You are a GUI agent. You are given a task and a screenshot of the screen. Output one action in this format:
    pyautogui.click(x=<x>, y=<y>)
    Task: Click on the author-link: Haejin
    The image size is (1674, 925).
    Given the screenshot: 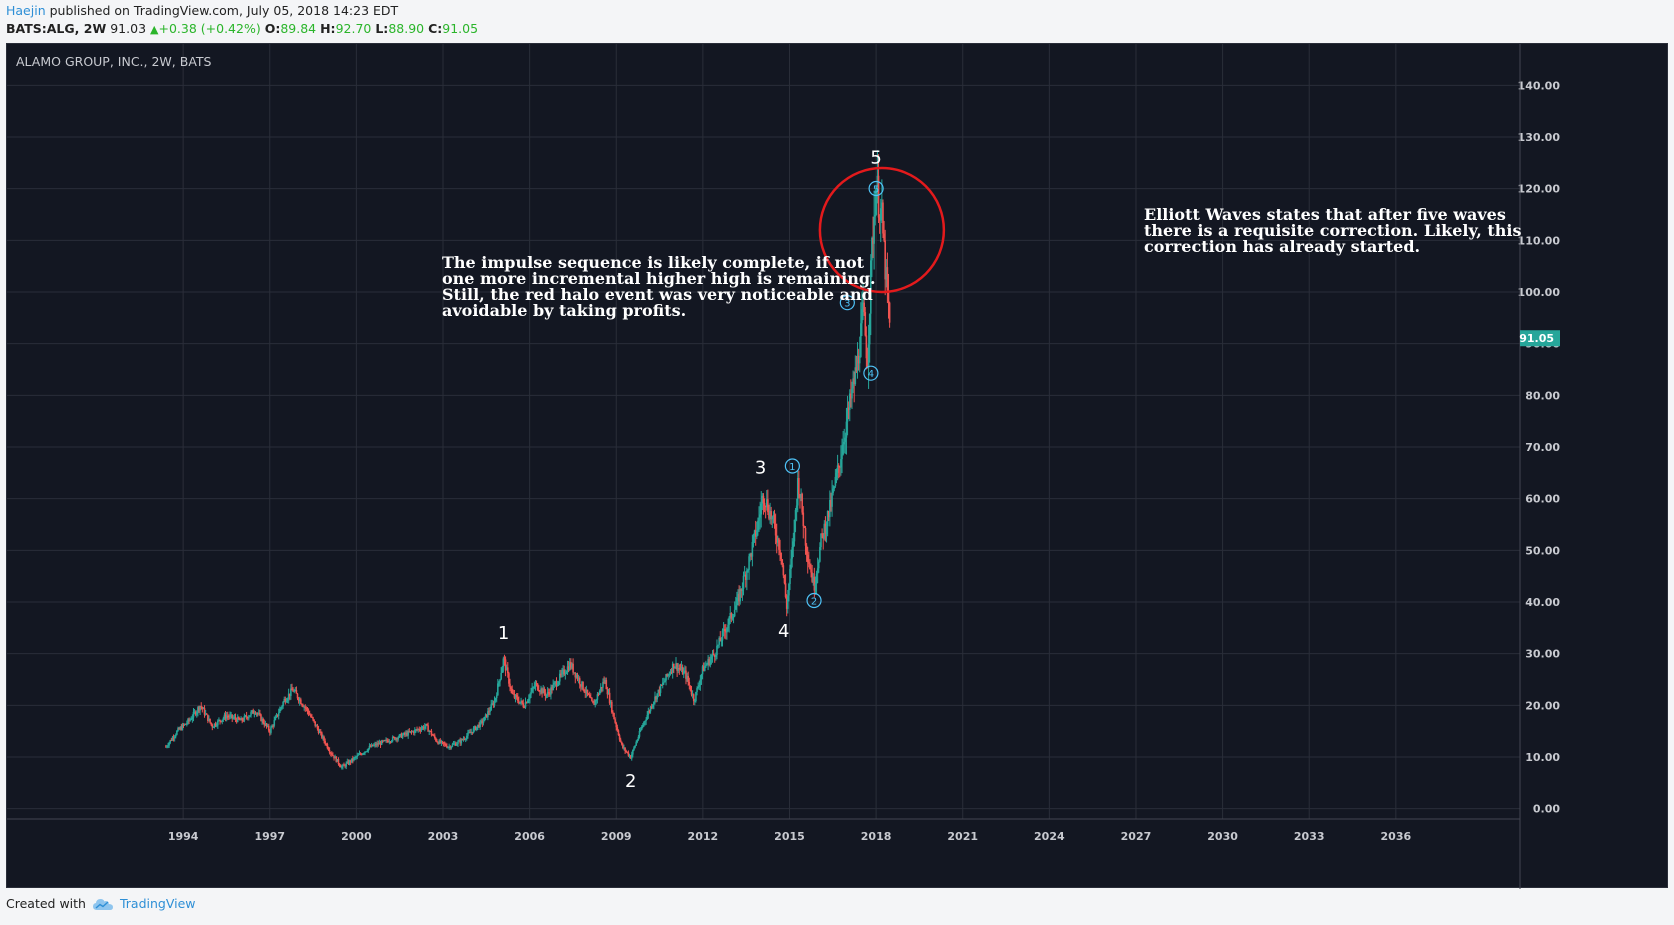 What is the action you would take?
    pyautogui.click(x=26, y=10)
    